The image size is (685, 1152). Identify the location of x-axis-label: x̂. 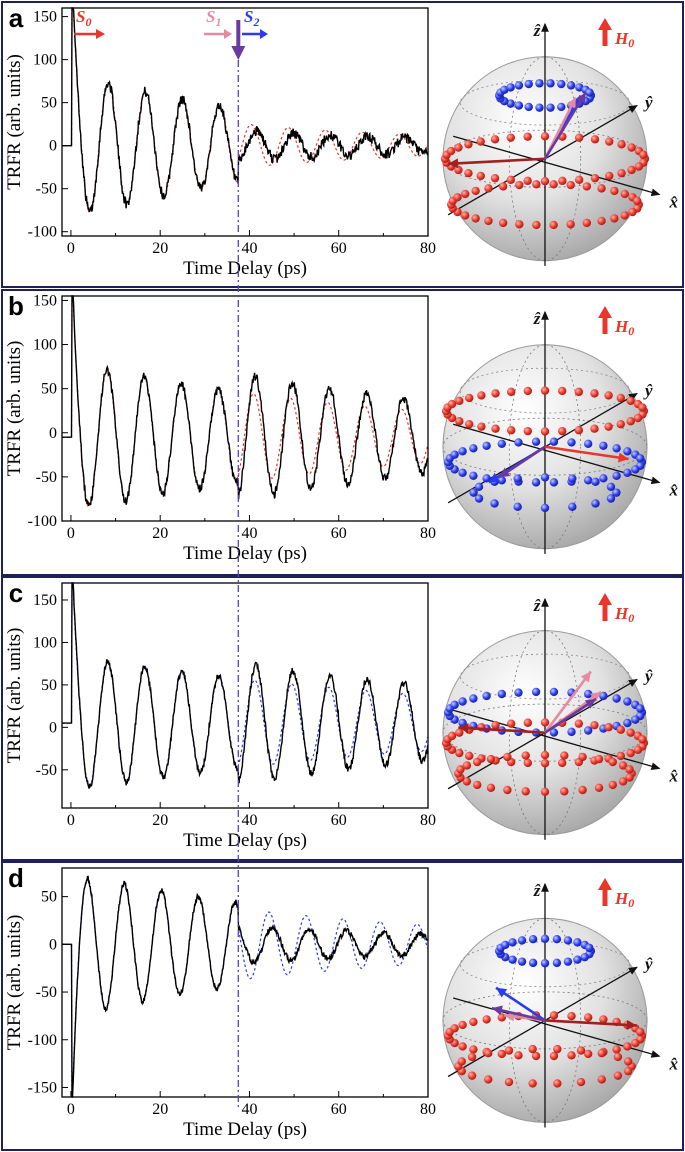
(673, 202).